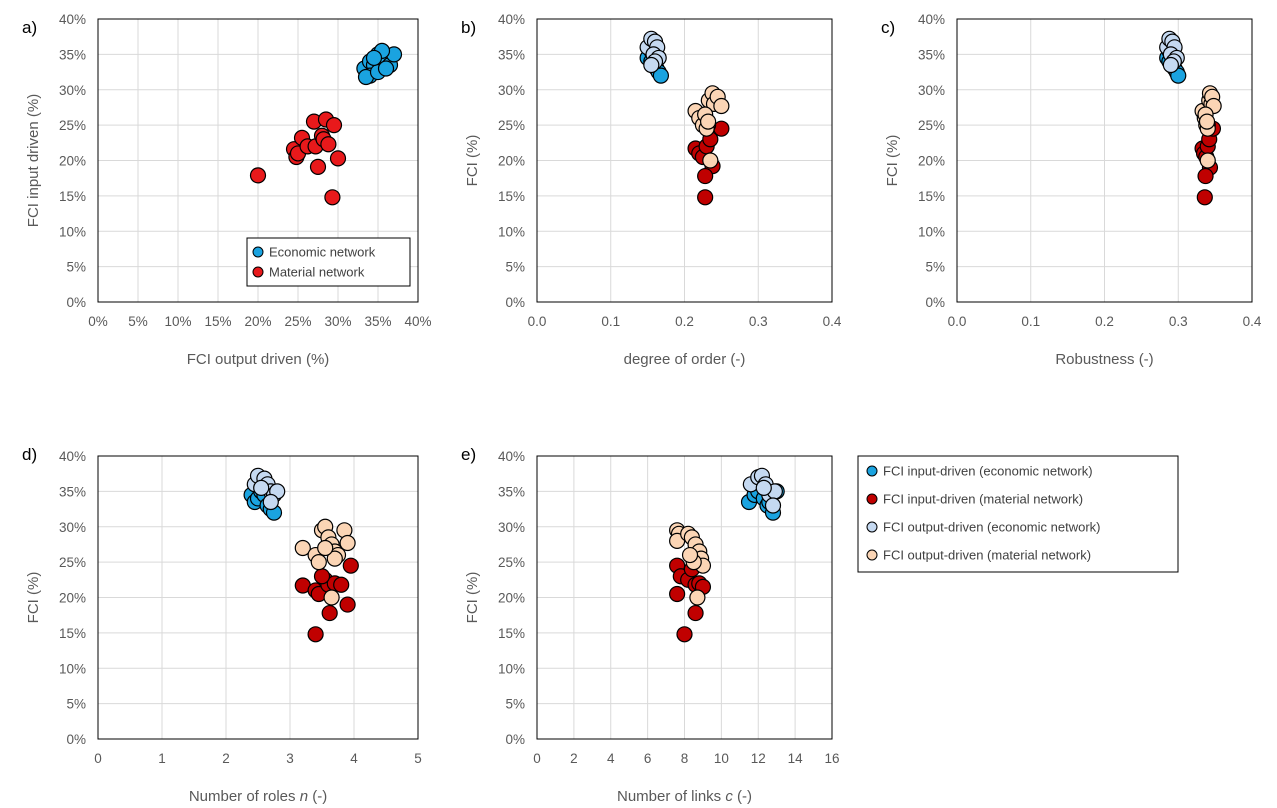 This screenshot has height=808, width=1277. I want to click on legend-marker-mat-in, so click(872, 499).